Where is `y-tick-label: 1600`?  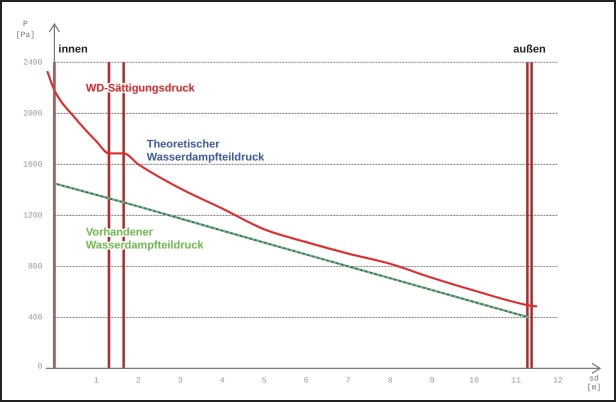
y-tick-label: 1600 is located at coordinates (33, 165).